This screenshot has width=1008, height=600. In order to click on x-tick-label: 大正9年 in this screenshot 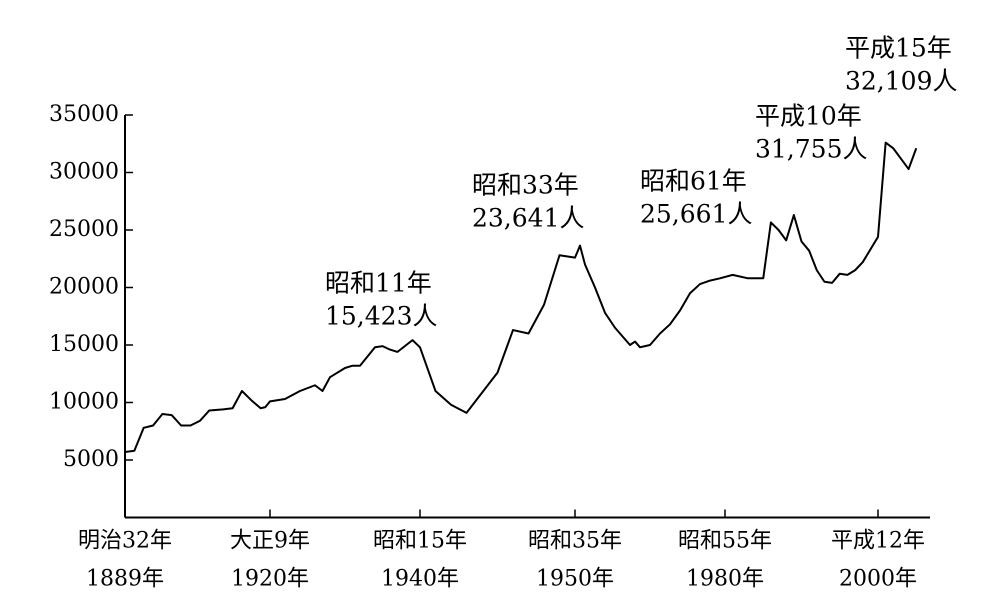, I will do `click(270, 541)`.